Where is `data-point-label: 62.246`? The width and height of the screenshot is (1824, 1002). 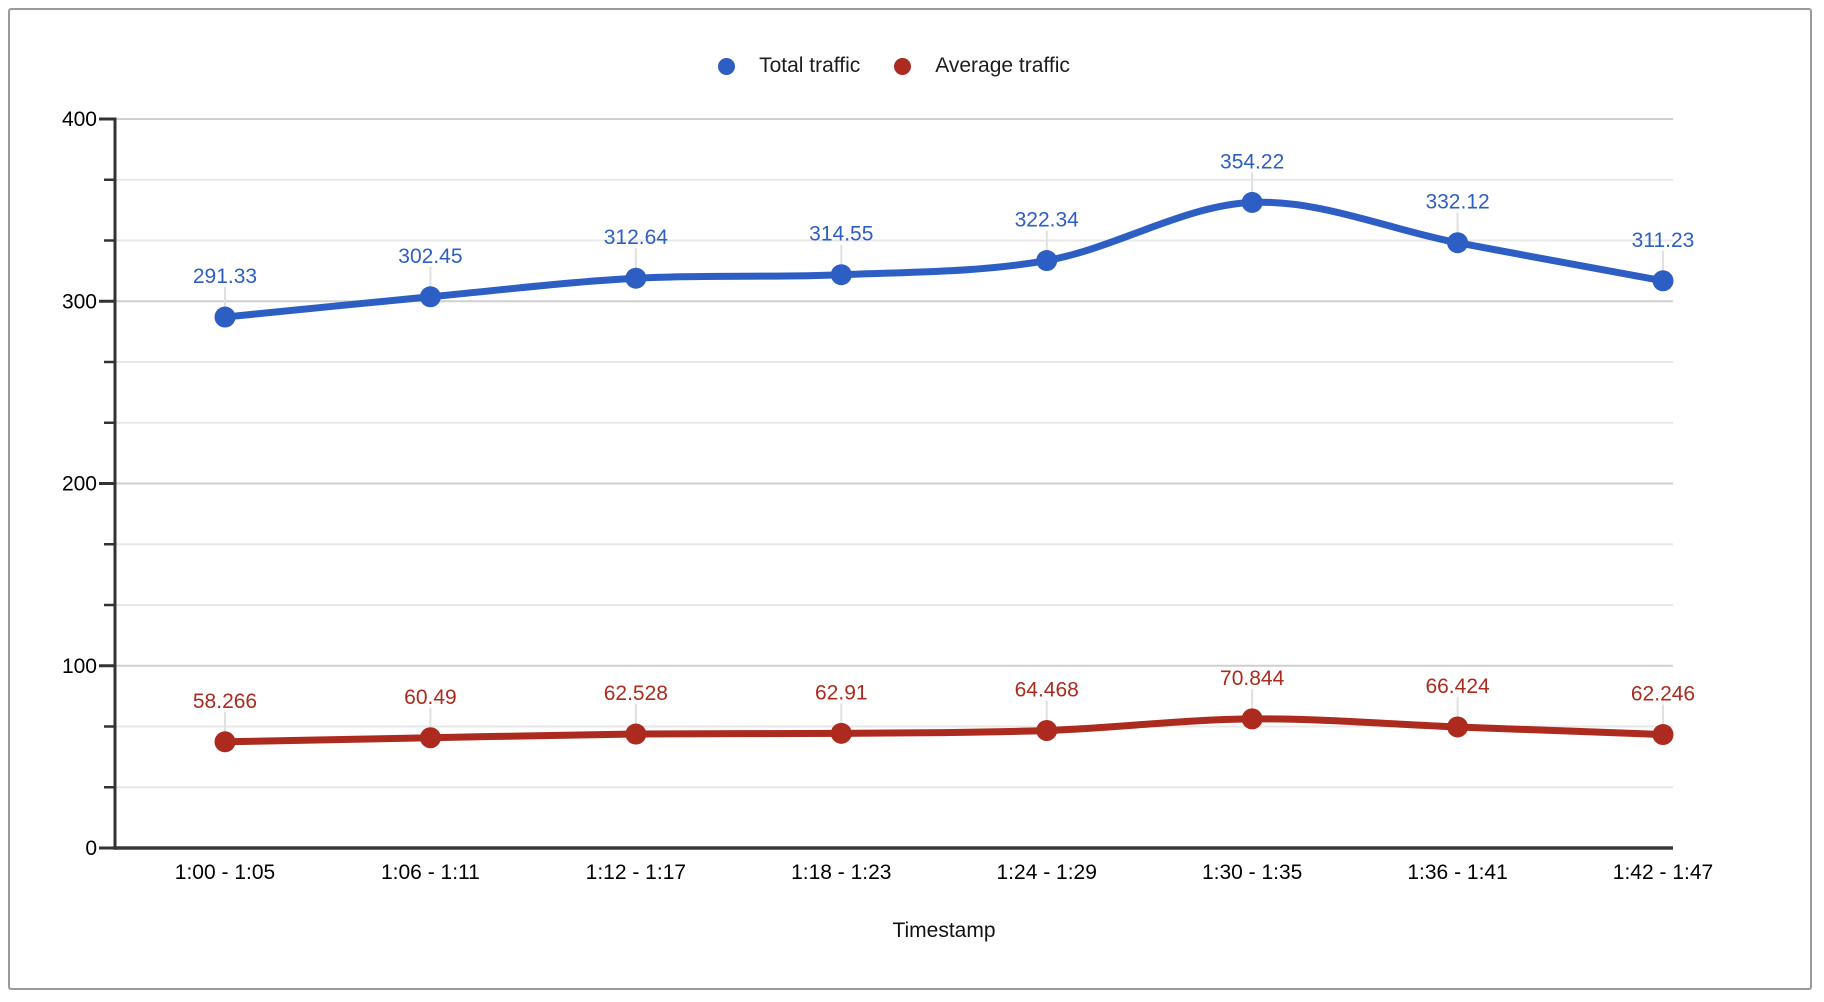
data-point-label: 62.246 is located at coordinates (1663, 694).